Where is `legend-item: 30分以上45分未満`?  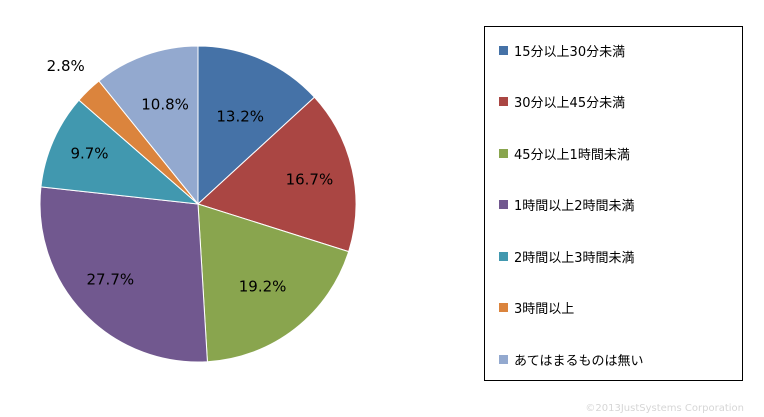 legend-item: 30分以上45分未満 is located at coordinates (562, 102).